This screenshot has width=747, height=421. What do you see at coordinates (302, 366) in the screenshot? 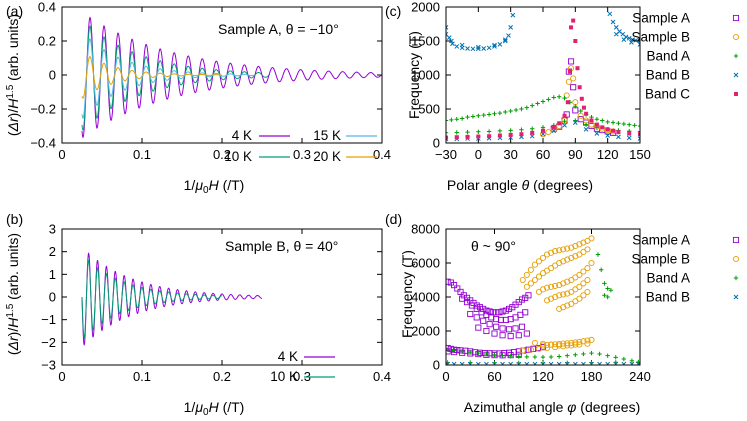
I see `panel-b-legend: 4 K 10 K` at bounding box center [302, 366].